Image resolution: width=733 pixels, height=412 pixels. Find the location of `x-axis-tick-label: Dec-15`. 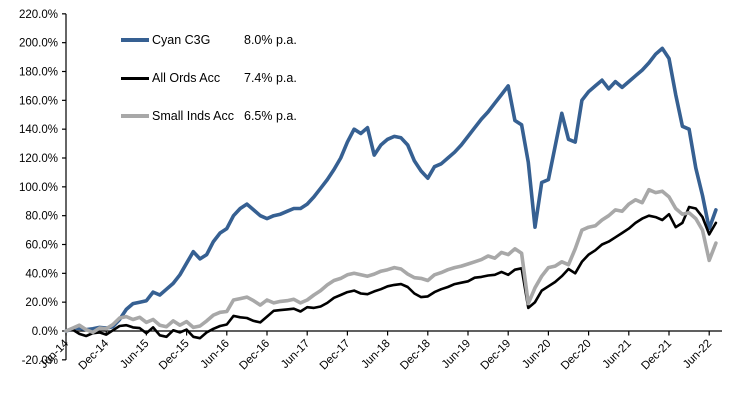

x-axis-tick-label: Dec-15 is located at coordinates (174, 355).